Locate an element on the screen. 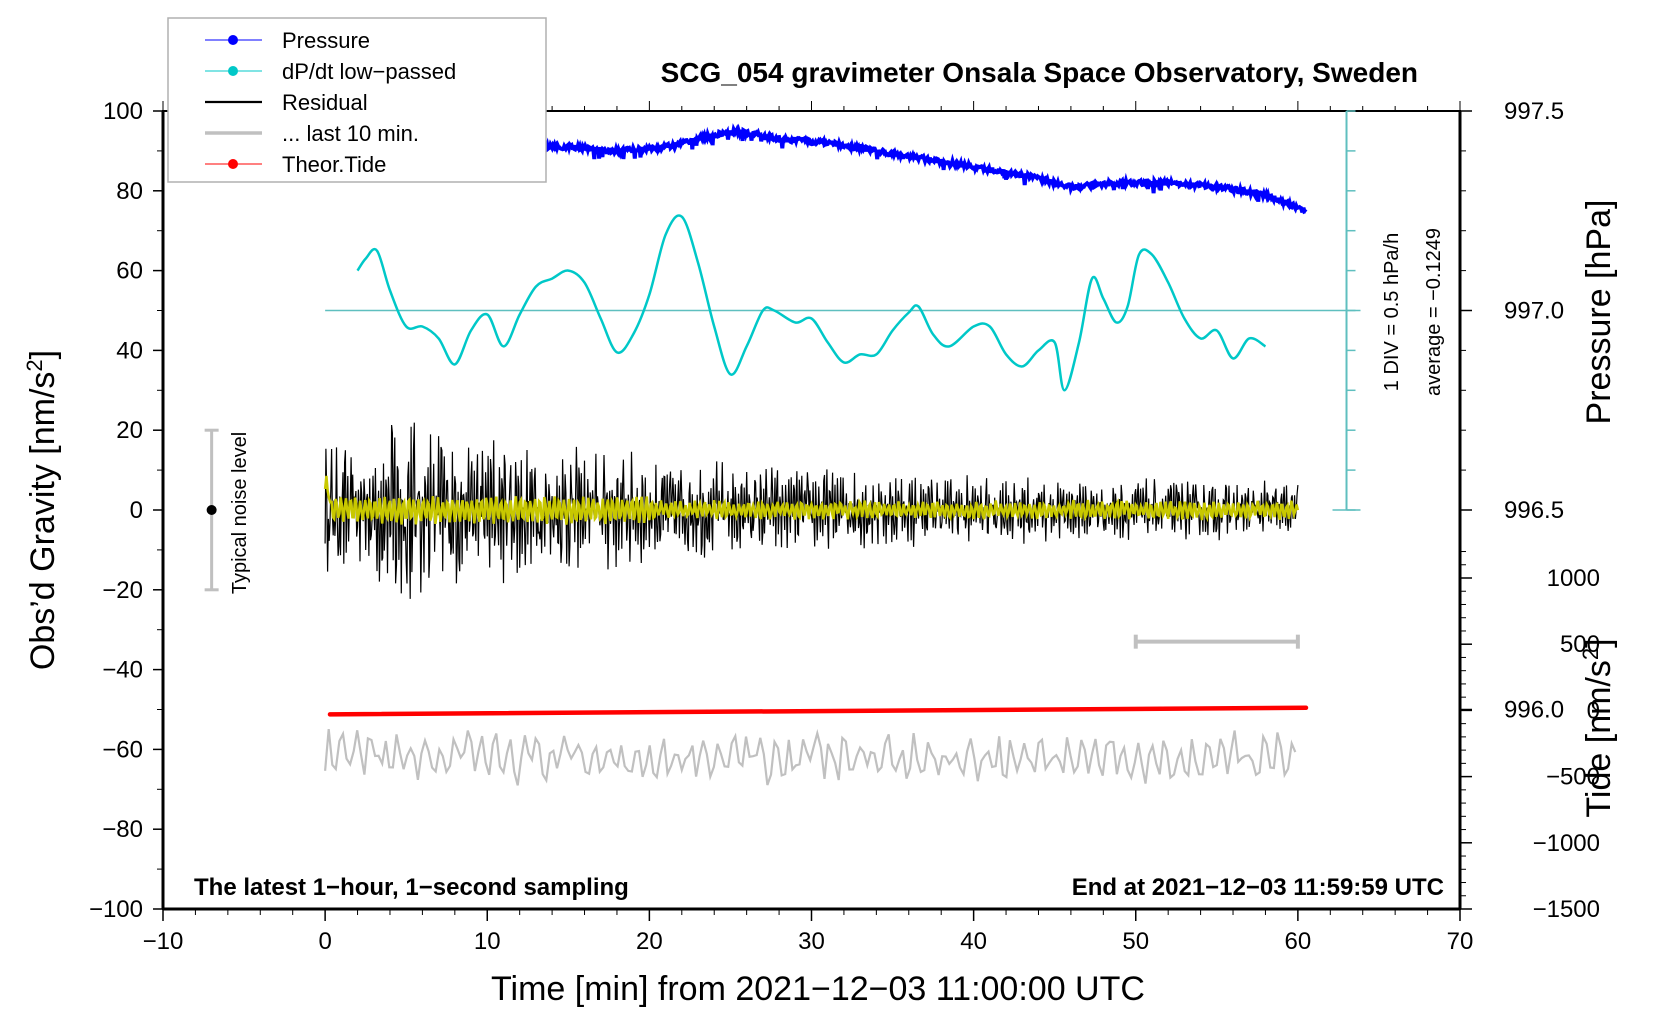 The width and height of the screenshot is (1660, 1020). x-tick-label: 50 is located at coordinates (1135, 941).